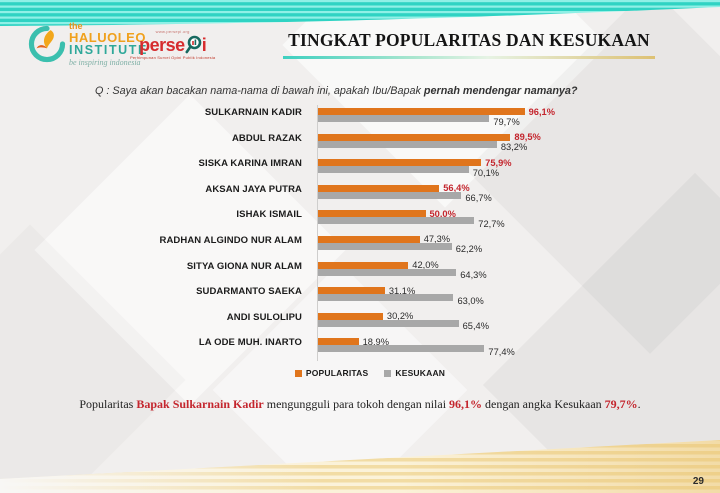  I want to click on question-bold: pernah mendengar namanya?, so click(500, 91).